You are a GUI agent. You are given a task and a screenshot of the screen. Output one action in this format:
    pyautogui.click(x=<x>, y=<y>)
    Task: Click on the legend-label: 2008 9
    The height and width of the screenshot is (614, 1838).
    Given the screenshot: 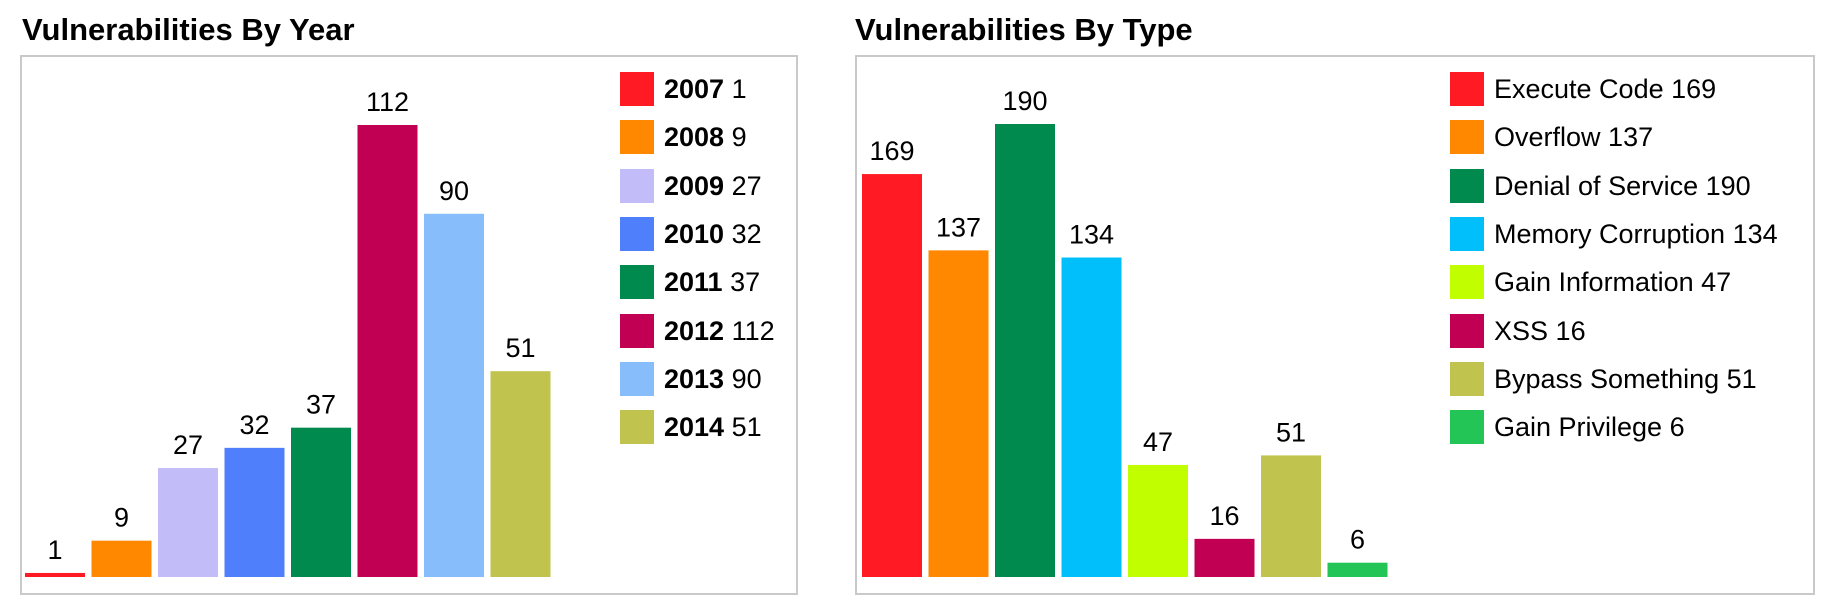 What is the action you would take?
    pyautogui.click(x=705, y=137)
    